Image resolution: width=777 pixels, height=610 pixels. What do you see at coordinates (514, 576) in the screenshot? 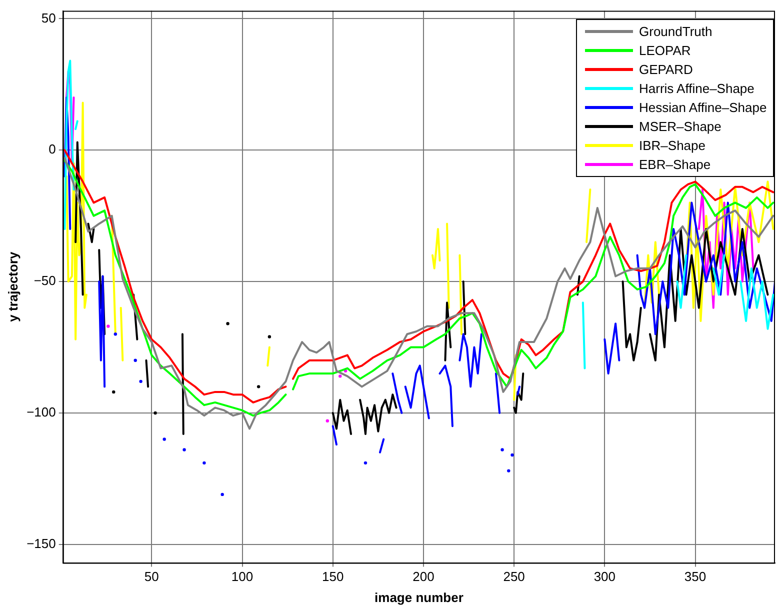
I see `x-tick-label: 250` at bounding box center [514, 576].